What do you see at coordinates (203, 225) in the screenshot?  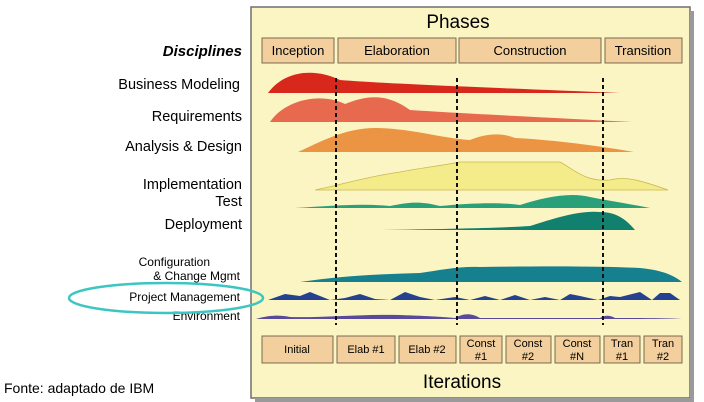 I see `discipline-deployment: Deployment` at bounding box center [203, 225].